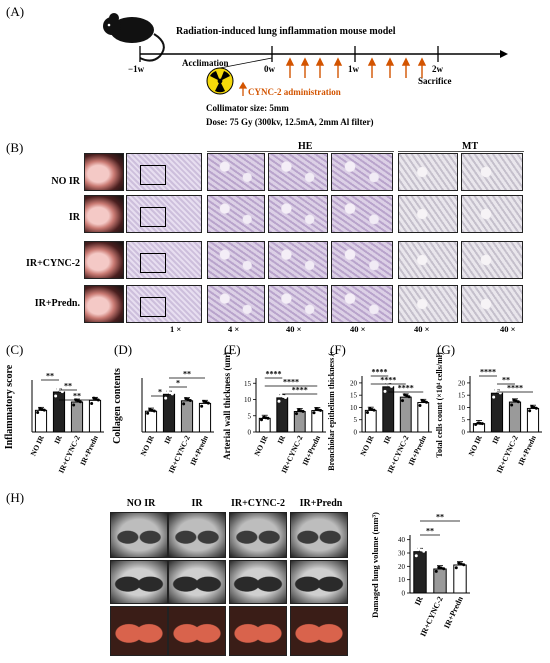 The image size is (550, 663). What do you see at coordinates (197, 503) in the screenshot?
I see `ct-col-2: IR` at bounding box center [197, 503].